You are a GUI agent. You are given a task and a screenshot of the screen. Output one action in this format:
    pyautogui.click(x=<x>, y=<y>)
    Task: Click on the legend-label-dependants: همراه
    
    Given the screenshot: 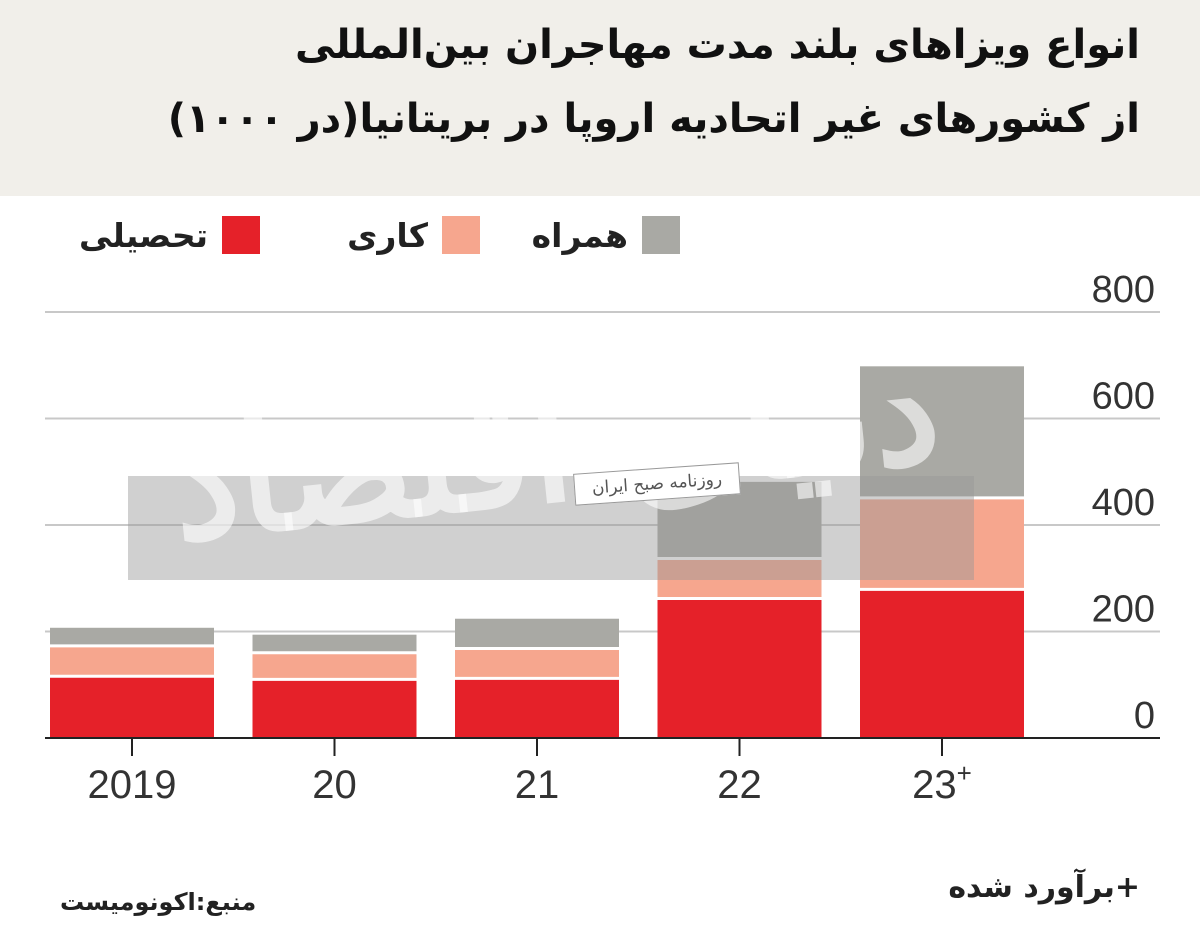 What is the action you would take?
    pyautogui.click(x=579, y=235)
    